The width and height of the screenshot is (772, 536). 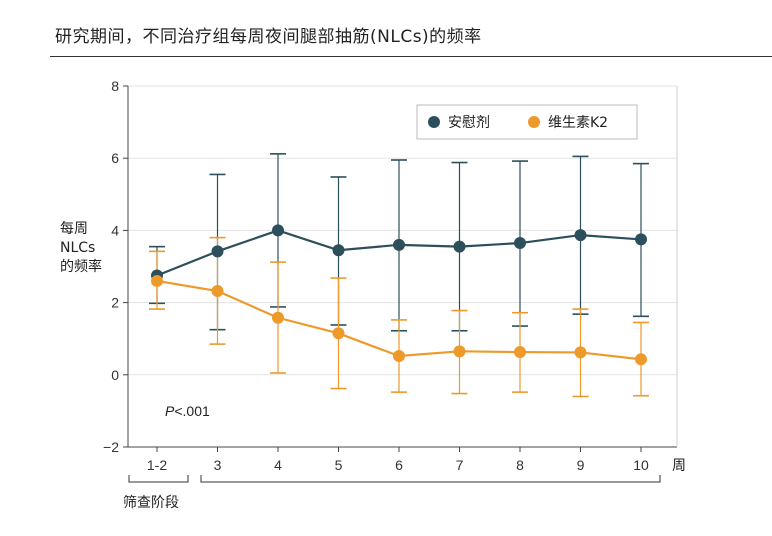 I want to click on y-tick-label: 0, so click(x=115, y=375).